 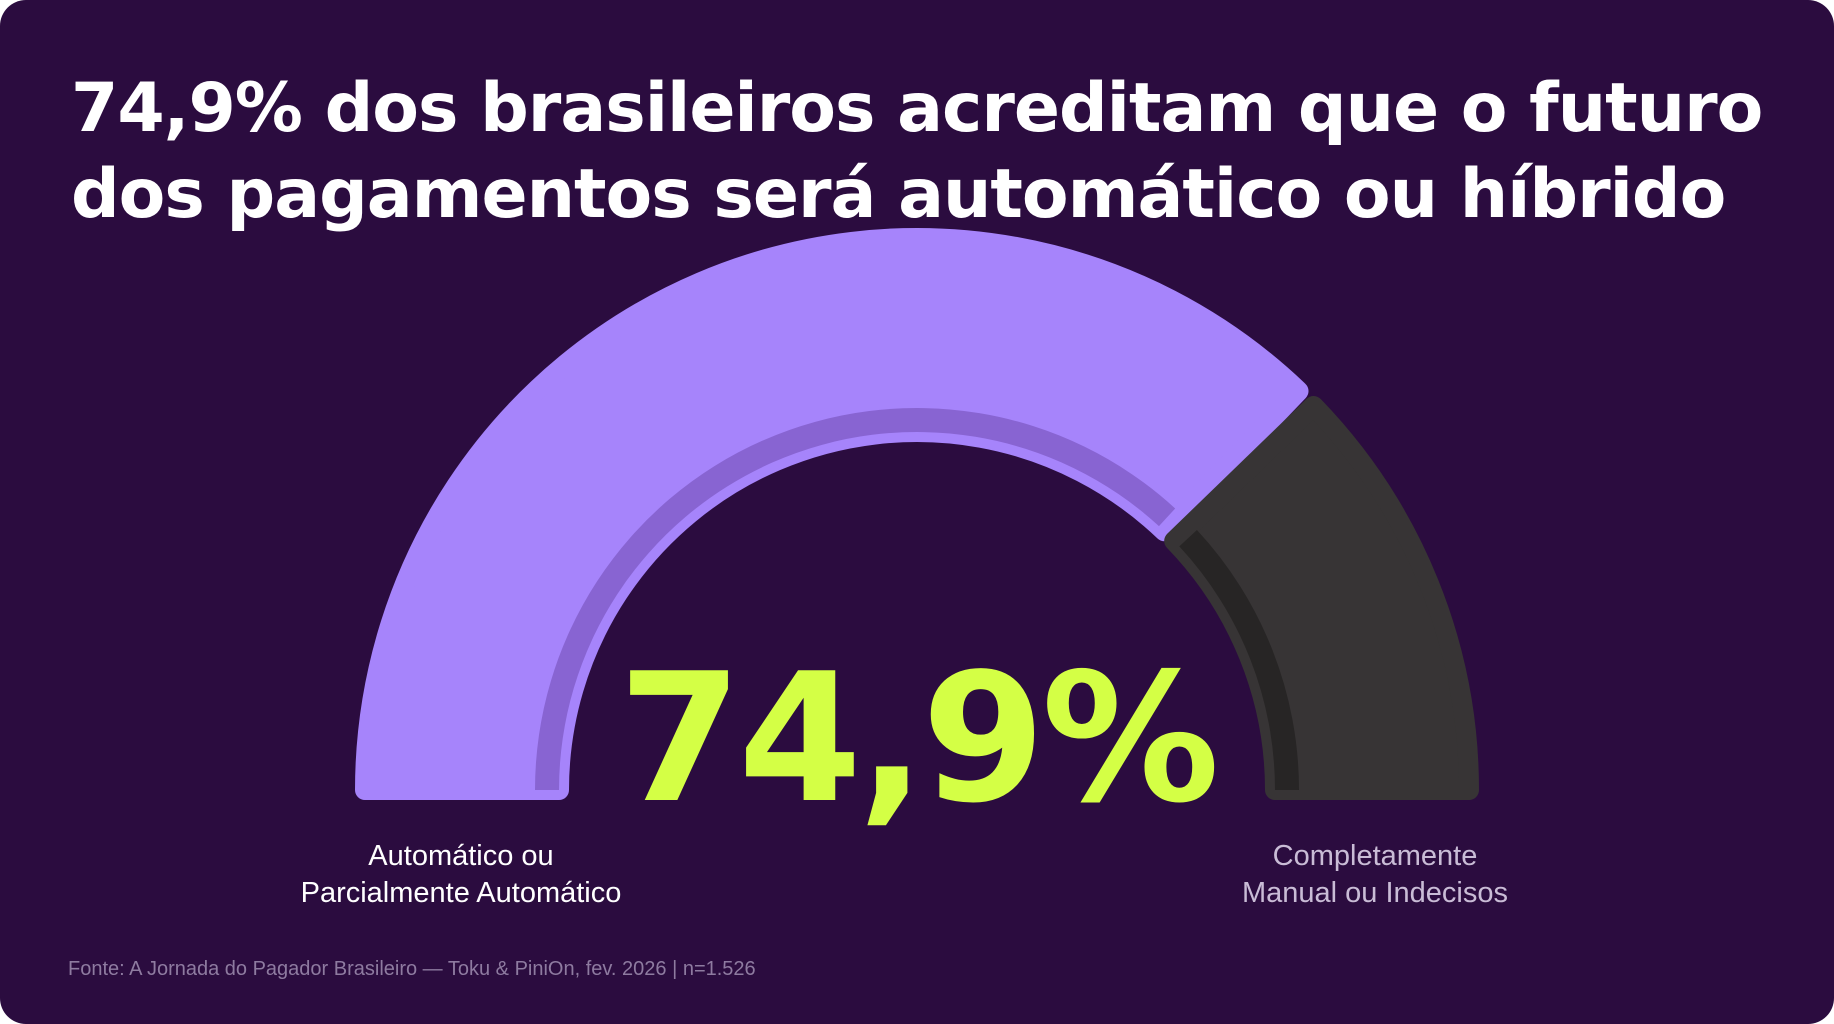 I want to click on gauge-center-value: 74,9%, so click(x=917, y=738).